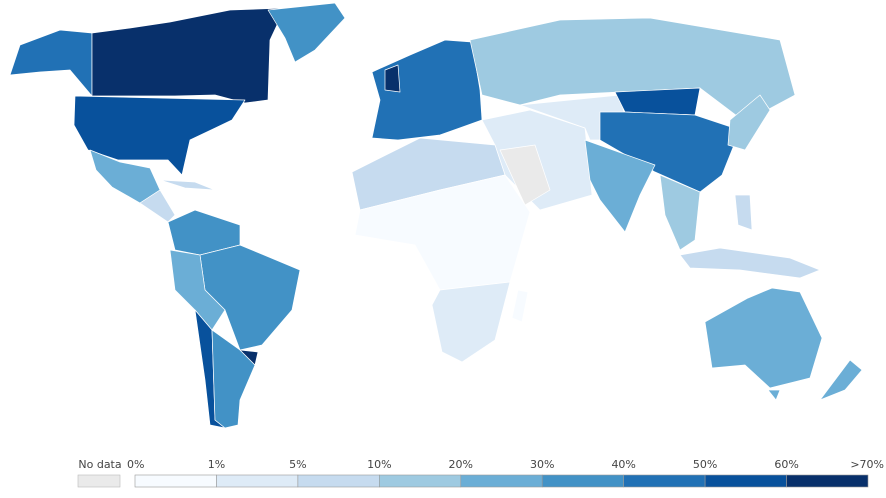 This screenshot has height=498, width=886. What do you see at coordinates (197, 290) in the screenshot?
I see `peru-bolivia` at bounding box center [197, 290].